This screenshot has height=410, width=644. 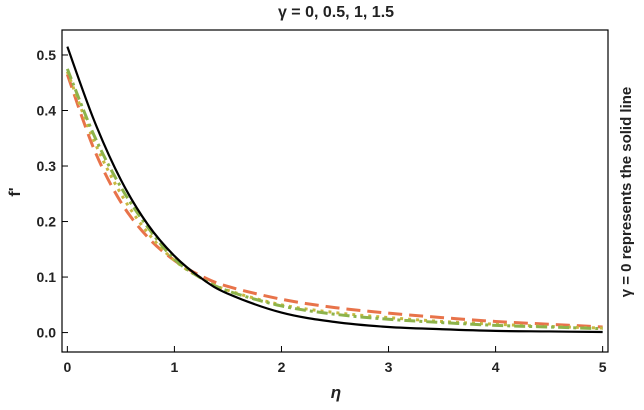 What do you see at coordinates (47, 55) in the screenshot?
I see `y-tick-label: 0.5` at bounding box center [47, 55].